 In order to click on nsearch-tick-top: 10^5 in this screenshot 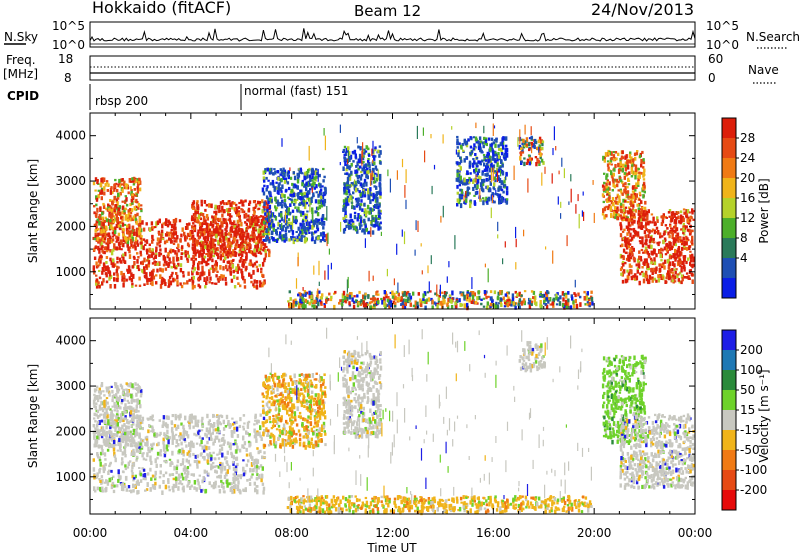, I will do `click(722, 26)`.